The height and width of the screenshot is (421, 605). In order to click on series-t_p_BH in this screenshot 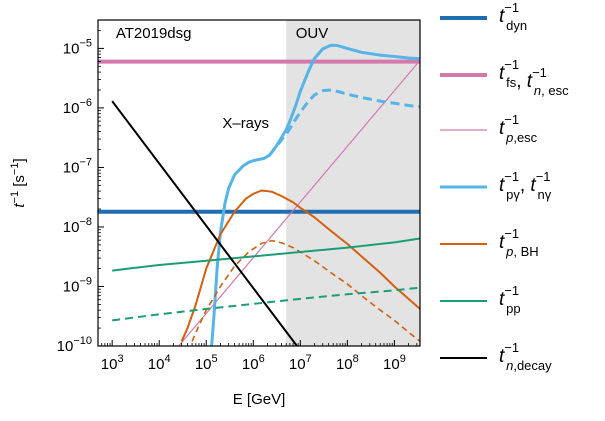, I will do `click(300, 265)`.